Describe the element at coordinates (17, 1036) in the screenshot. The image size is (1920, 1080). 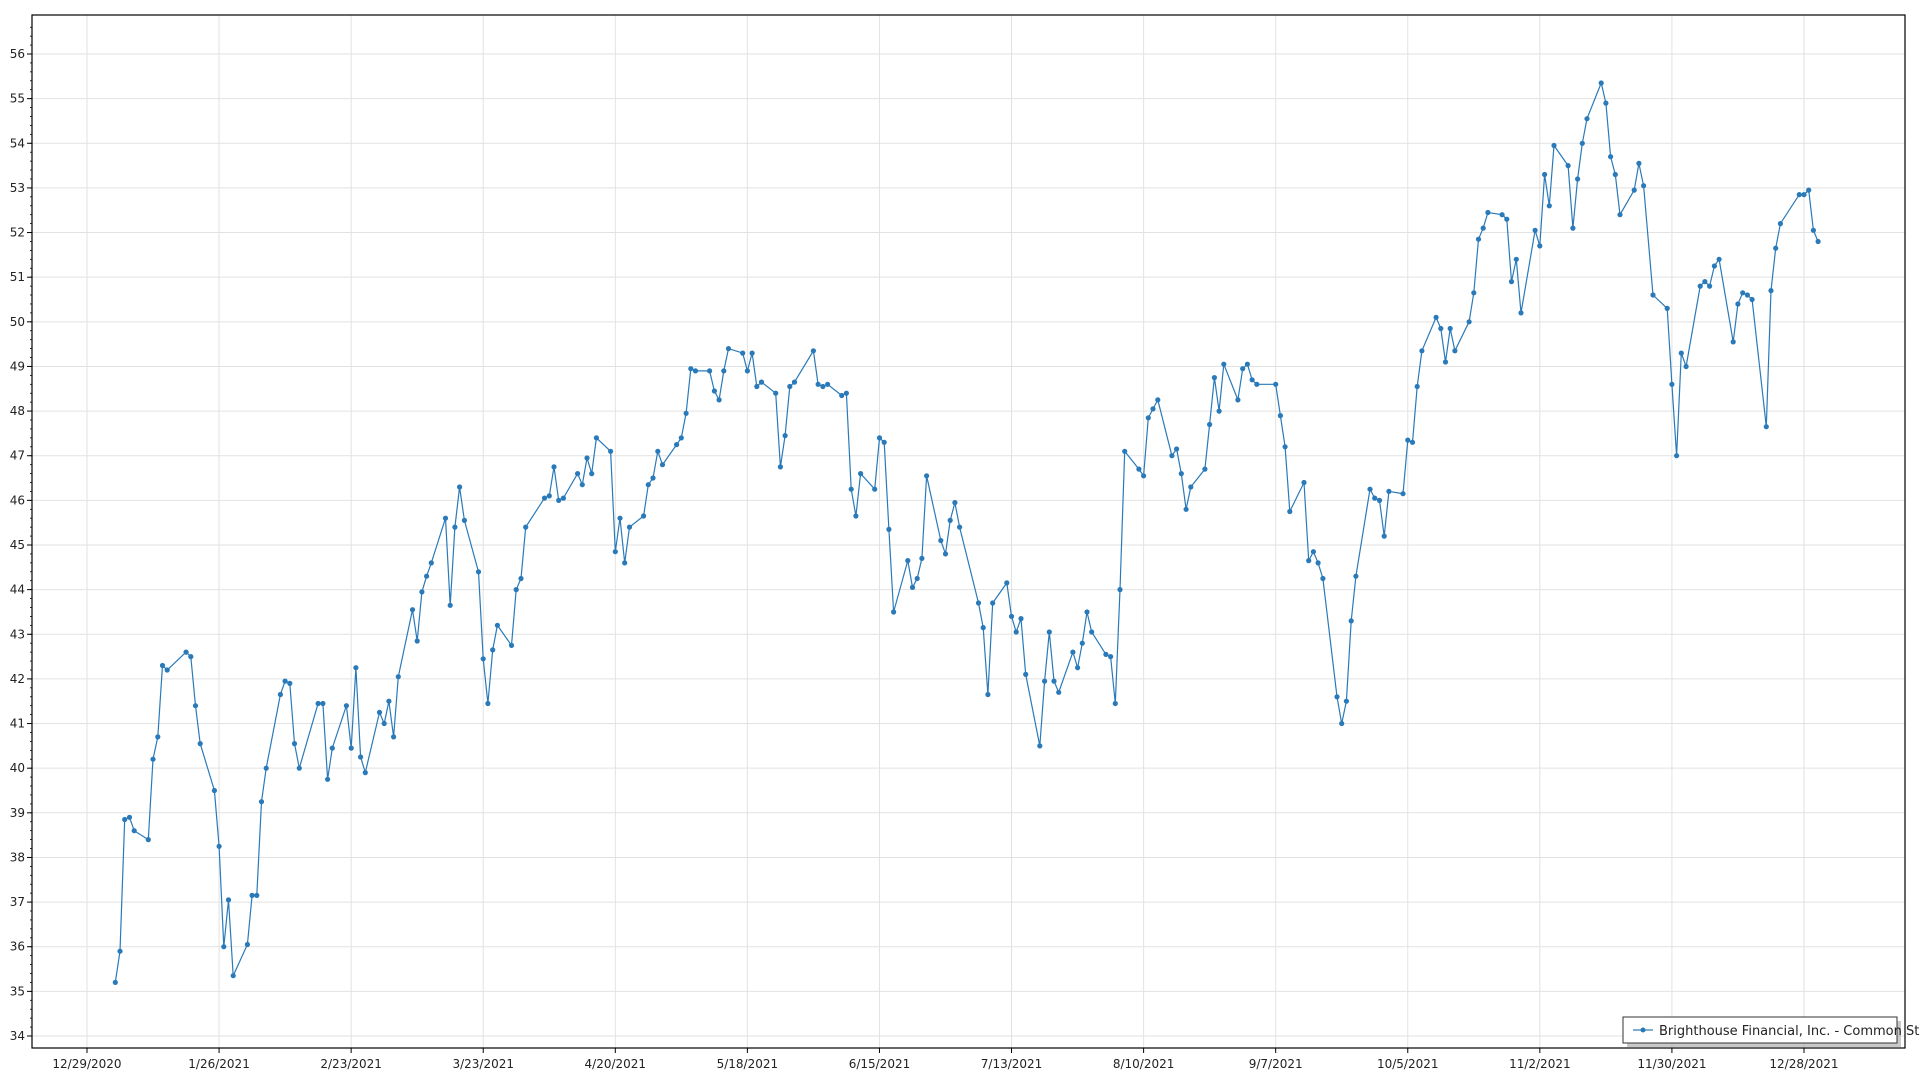
I see `y-tick-label: 34` at that location.